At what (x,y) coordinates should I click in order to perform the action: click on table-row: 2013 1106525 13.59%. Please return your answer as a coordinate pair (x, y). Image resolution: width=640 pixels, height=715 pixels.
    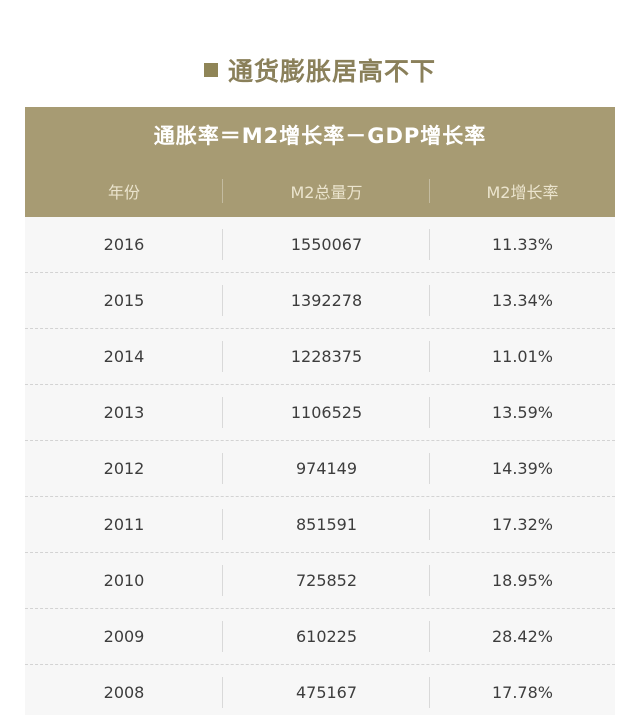
    Looking at the image, I should click on (320, 413).